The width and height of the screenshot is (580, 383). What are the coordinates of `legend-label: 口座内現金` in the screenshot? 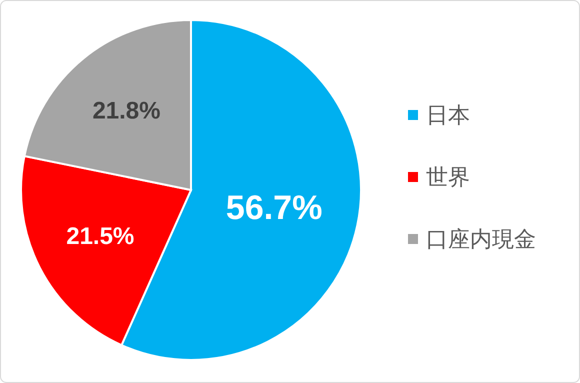 It's located at (481, 239).